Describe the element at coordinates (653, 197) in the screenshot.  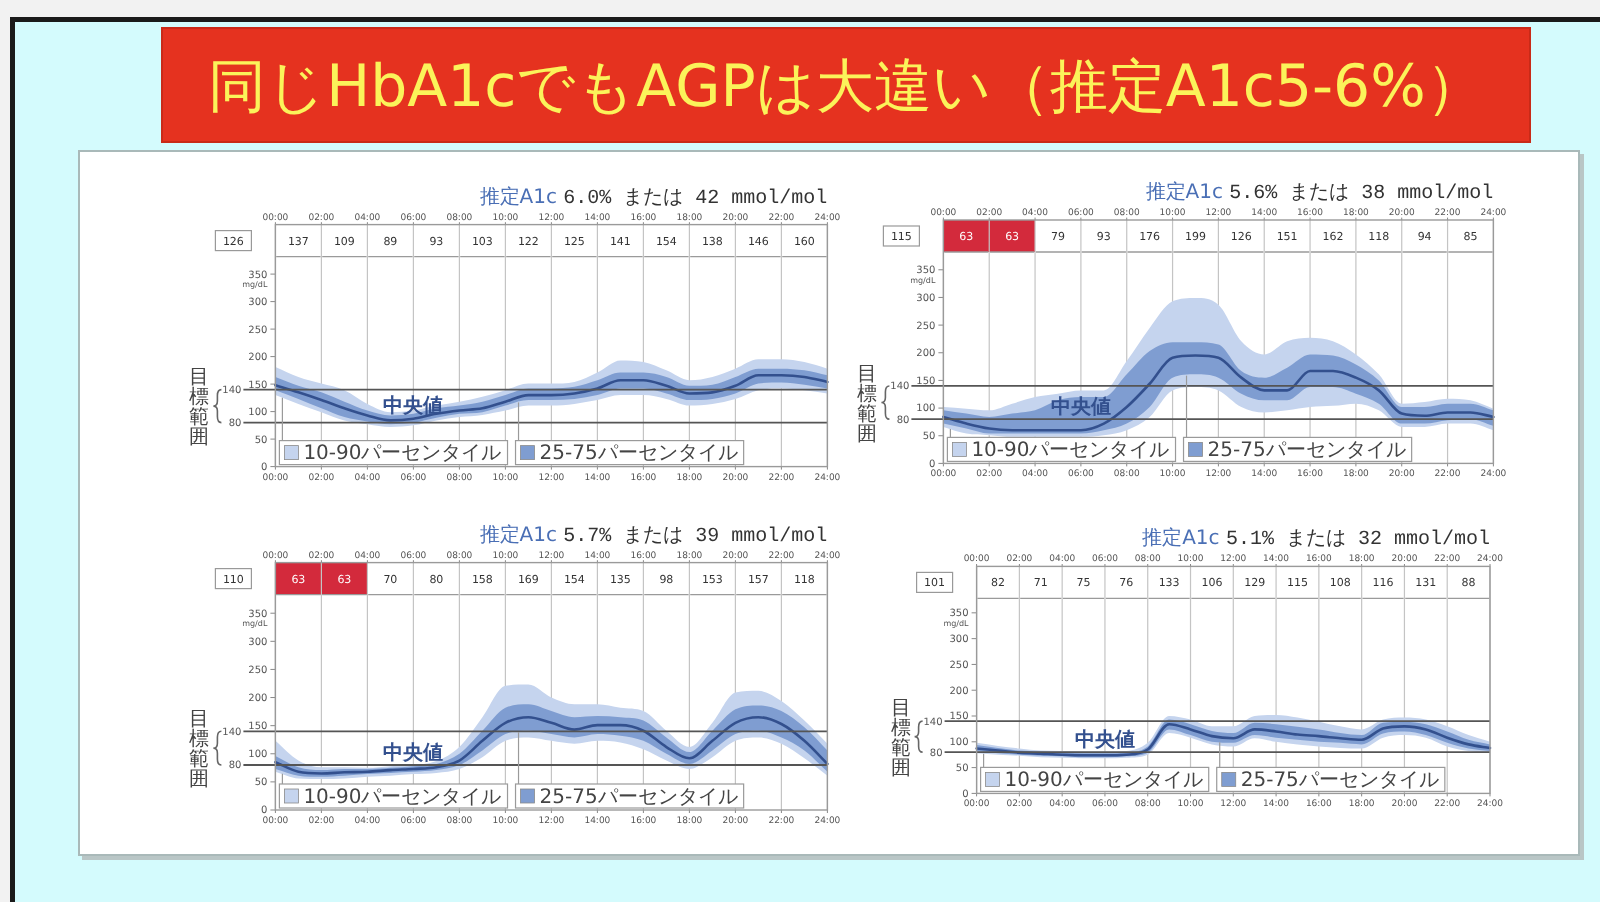
I see `chart-title: 推定A1c 6.0% または 42 mmol/mol` at that location.